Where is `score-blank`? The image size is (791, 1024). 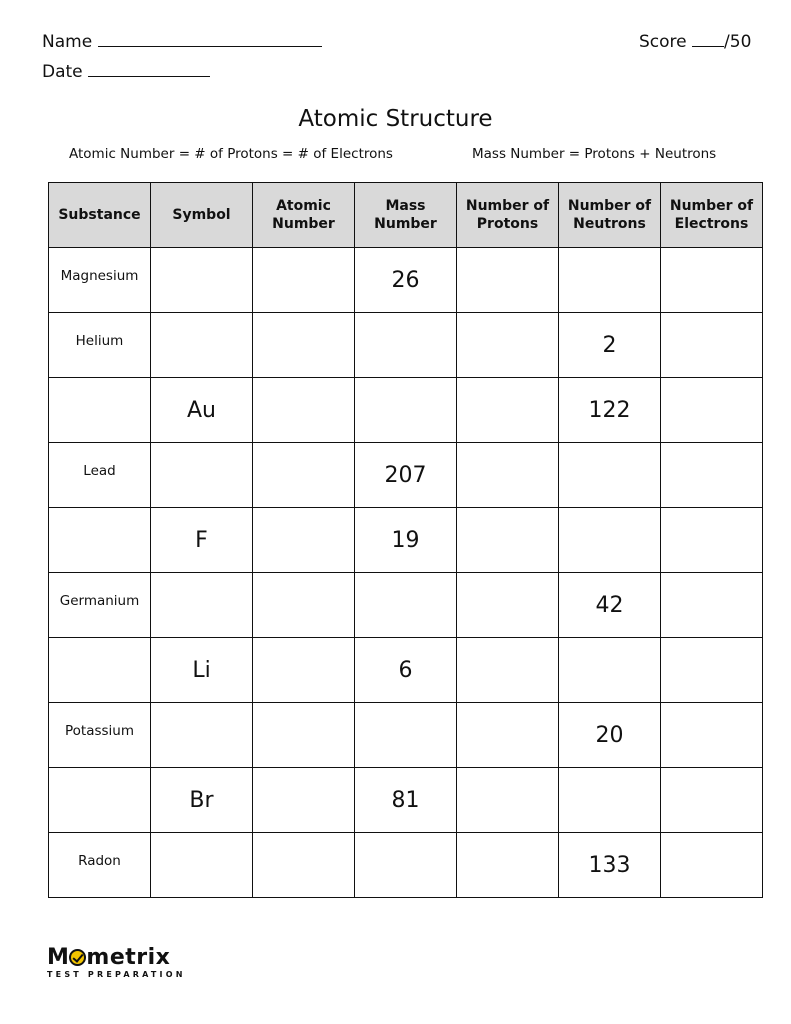
score-blank is located at coordinates (708, 39).